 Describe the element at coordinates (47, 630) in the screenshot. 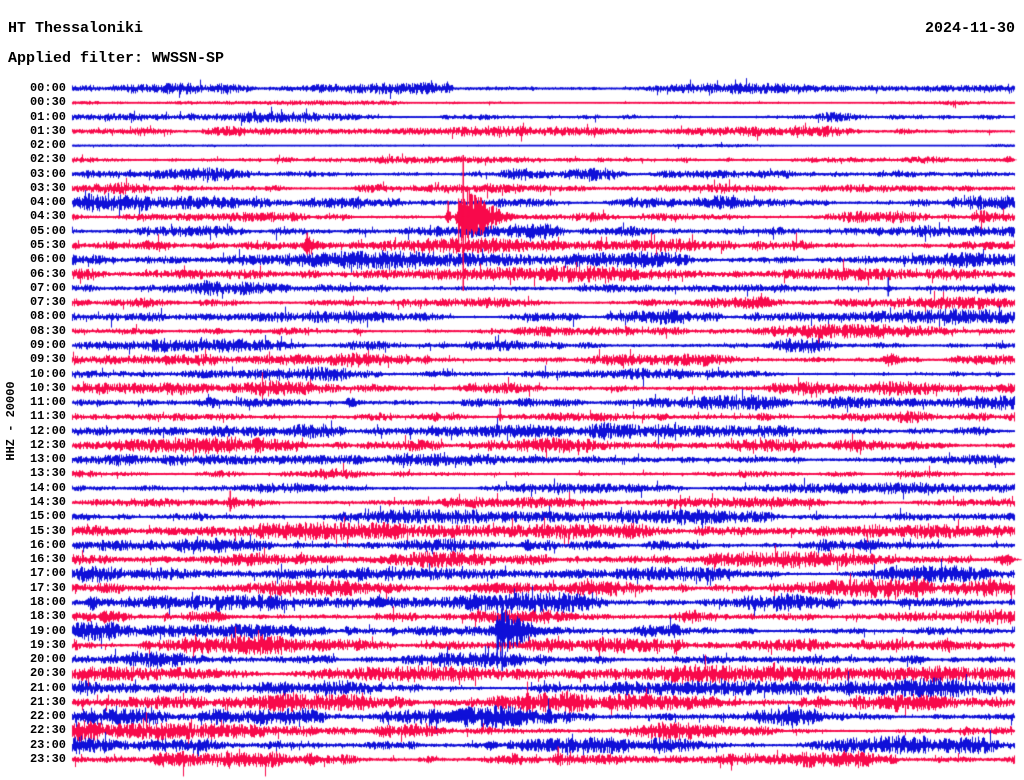

I see `time-label: 19:00` at that location.